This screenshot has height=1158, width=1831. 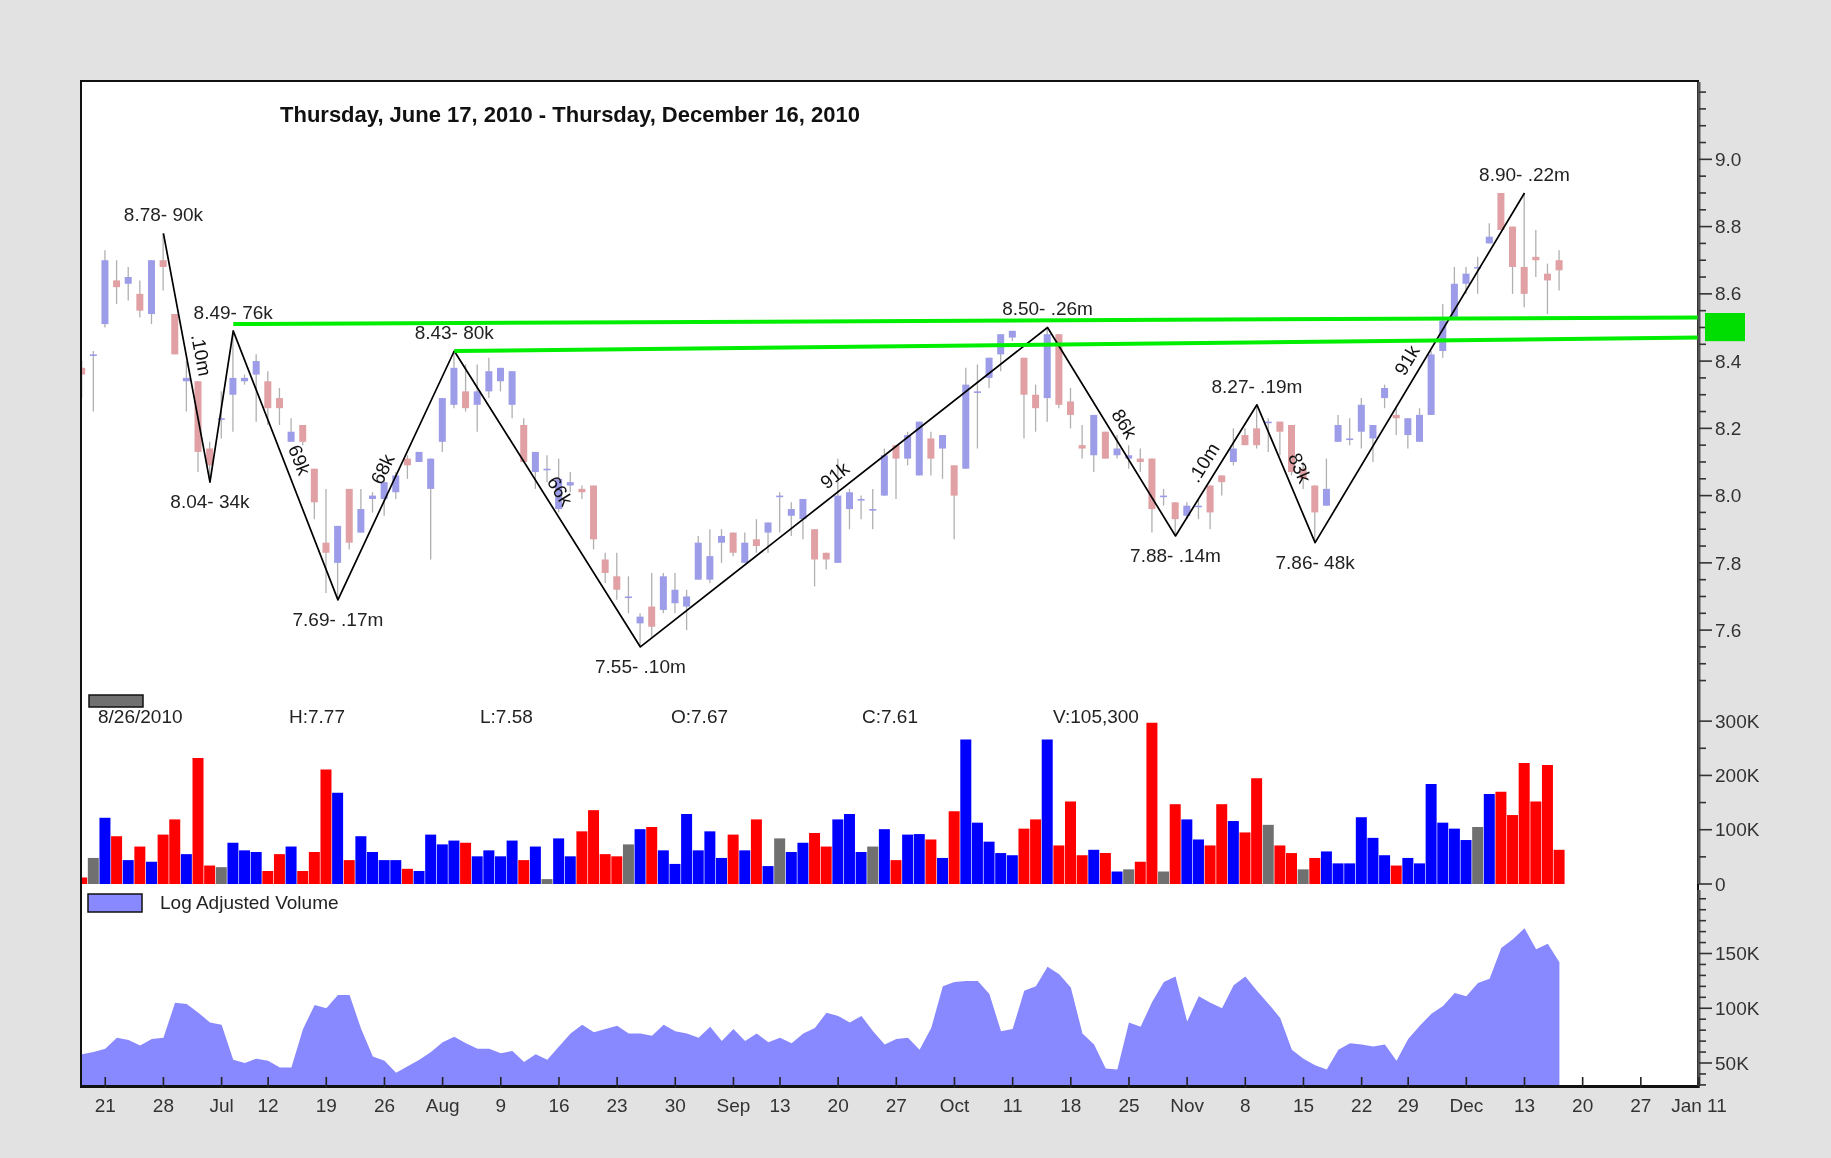 What do you see at coordinates (506, 716) in the screenshot?
I see `annotation: L:7.58` at bounding box center [506, 716].